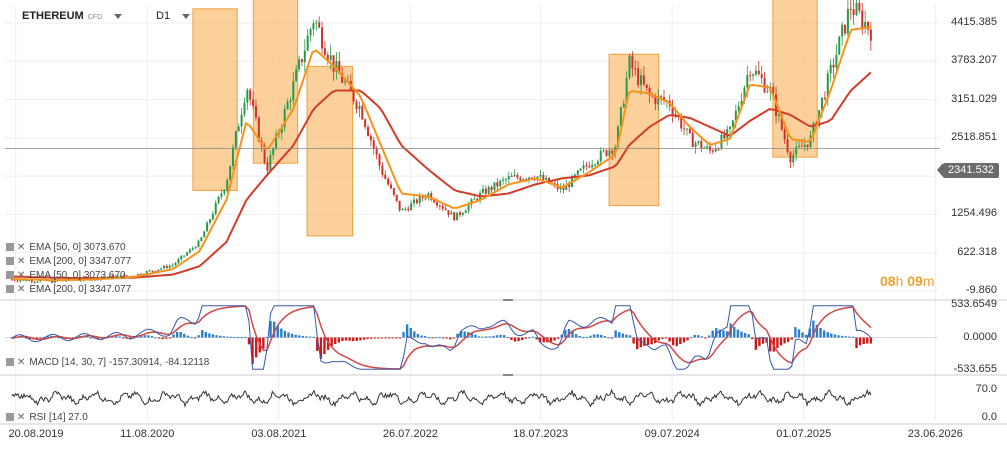  What do you see at coordinates (215, 99) in the screenshot?
I see `highlight-zone` at bounding box center [215, 99].